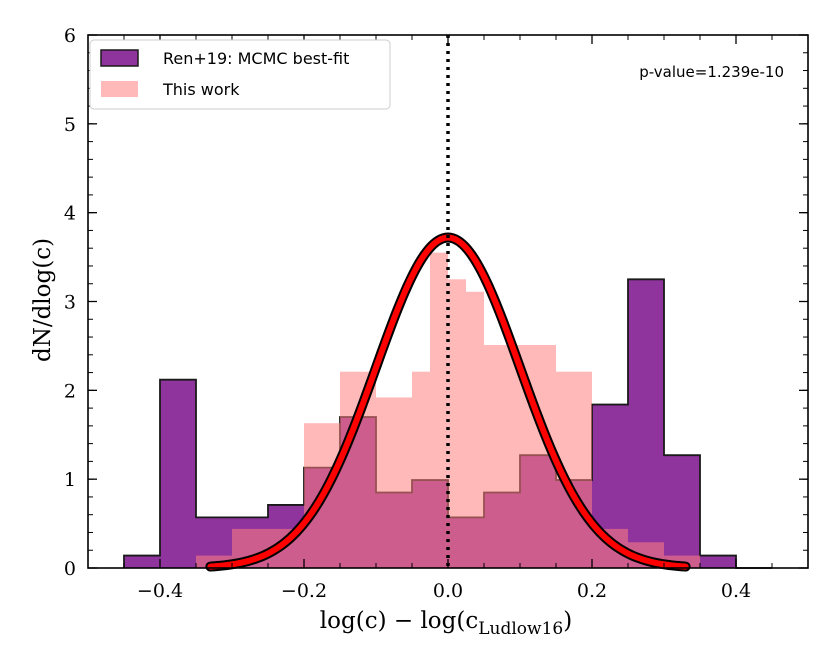  I want to click on x-tick-label: 0.4, so click(736, 591).